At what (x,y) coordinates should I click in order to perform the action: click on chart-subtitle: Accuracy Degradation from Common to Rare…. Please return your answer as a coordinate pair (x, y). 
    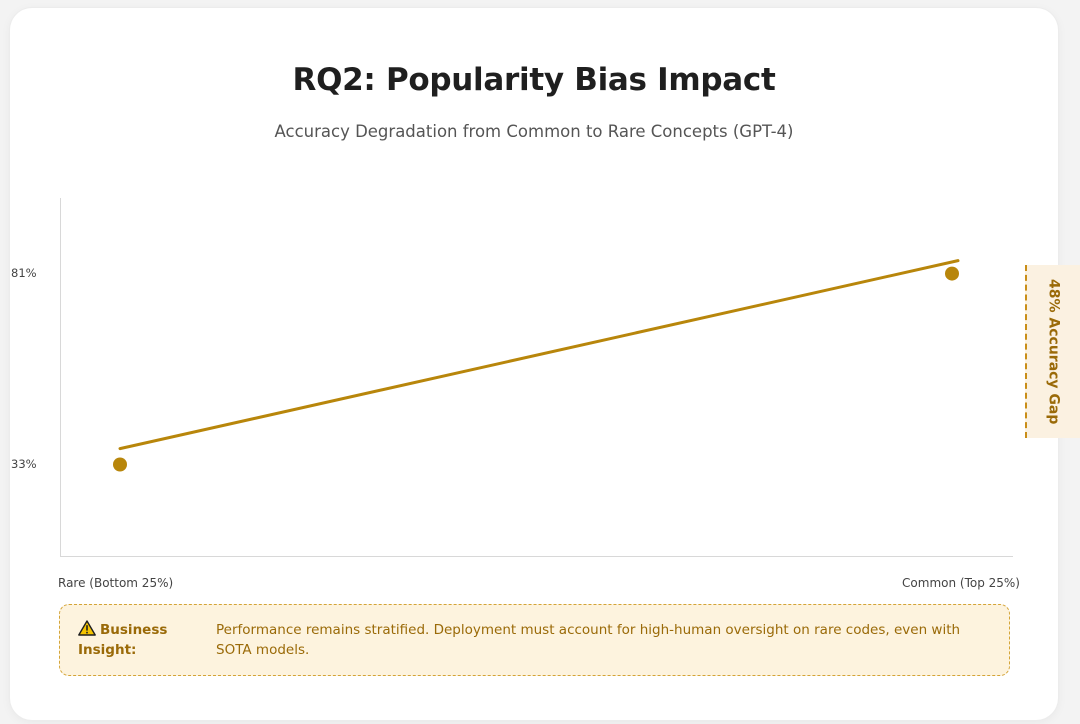
    Looking at the image, I should click on (534, 131).